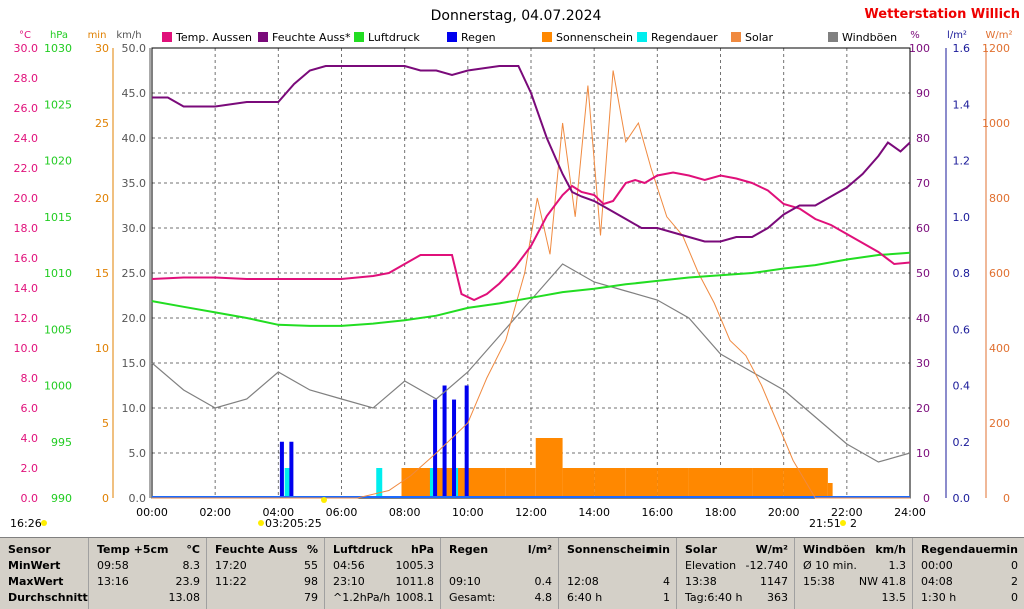 This screenshot has height=609, width=1024. What do you see at coordinates (134, 363) in the screenshot?
I see `kmh-tick-label: 15.0` at bounding box center [134, 363].